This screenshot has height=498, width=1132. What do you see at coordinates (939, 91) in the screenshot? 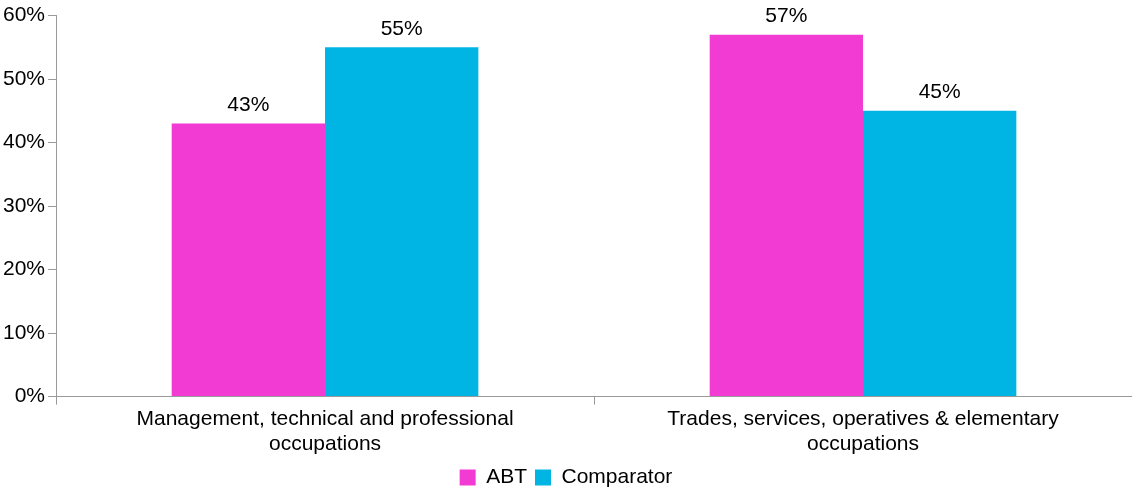
I see `data-label: 45%` at bounding box center [939, 91].